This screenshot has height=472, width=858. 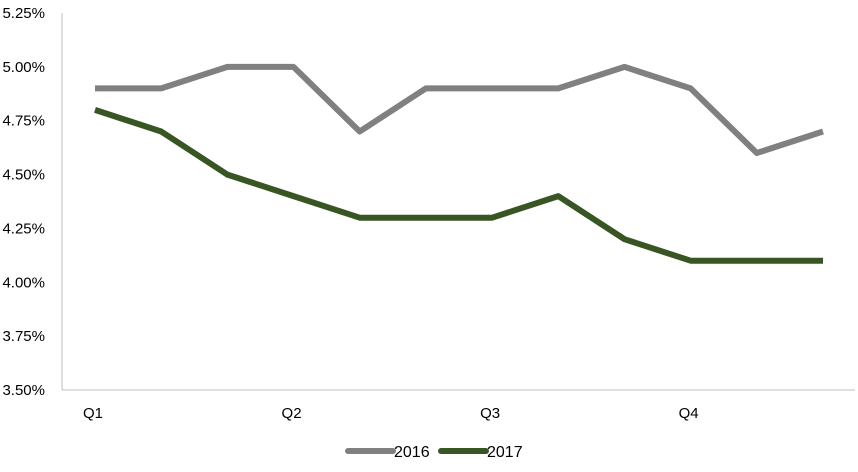 What do you see at coordinates (292, 413) in the screenshot?
I see `x-tick-label: Q2` at bounding box center [292, 413].